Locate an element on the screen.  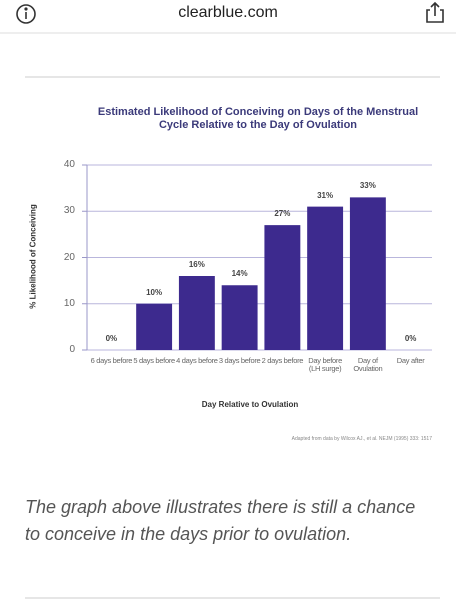
data-label: 27% is located at coordinates (282, 214).